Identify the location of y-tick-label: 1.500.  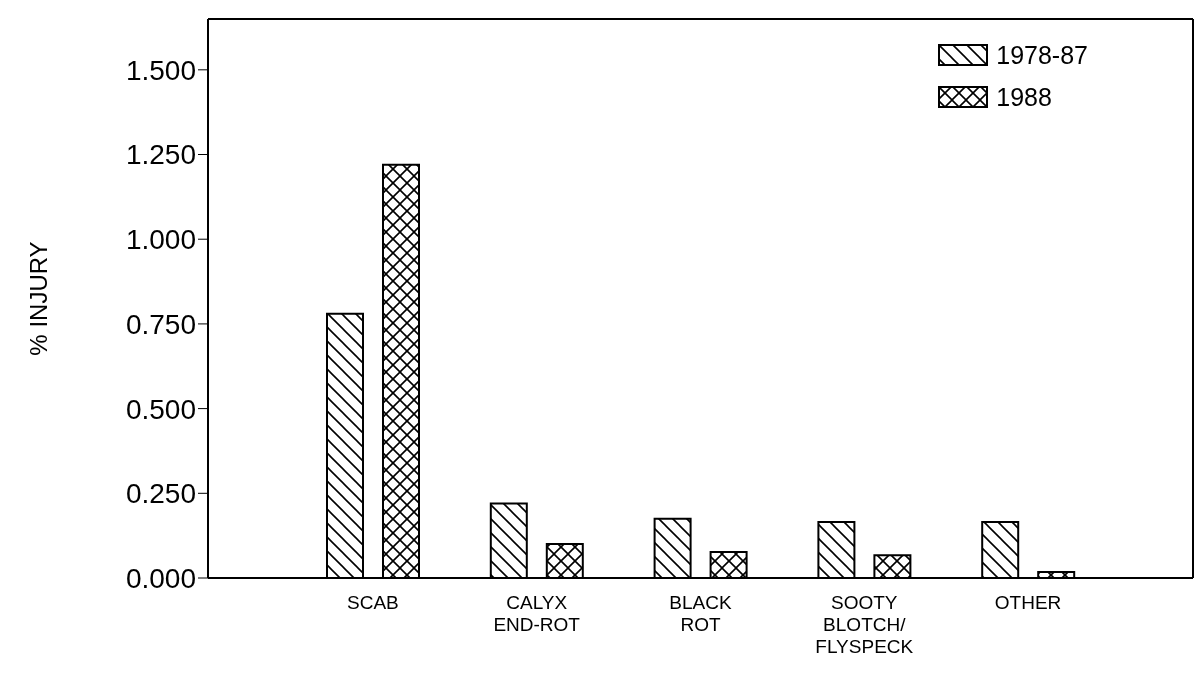
(160, 70).